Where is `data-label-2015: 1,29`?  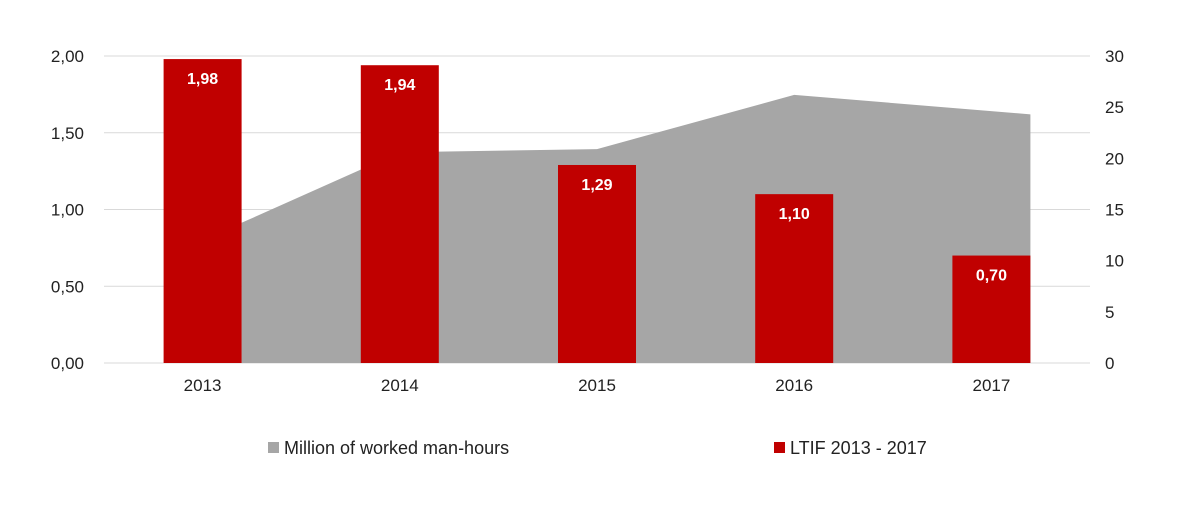
data-label-2015: 1,29 is located at coordinates (596, 185).